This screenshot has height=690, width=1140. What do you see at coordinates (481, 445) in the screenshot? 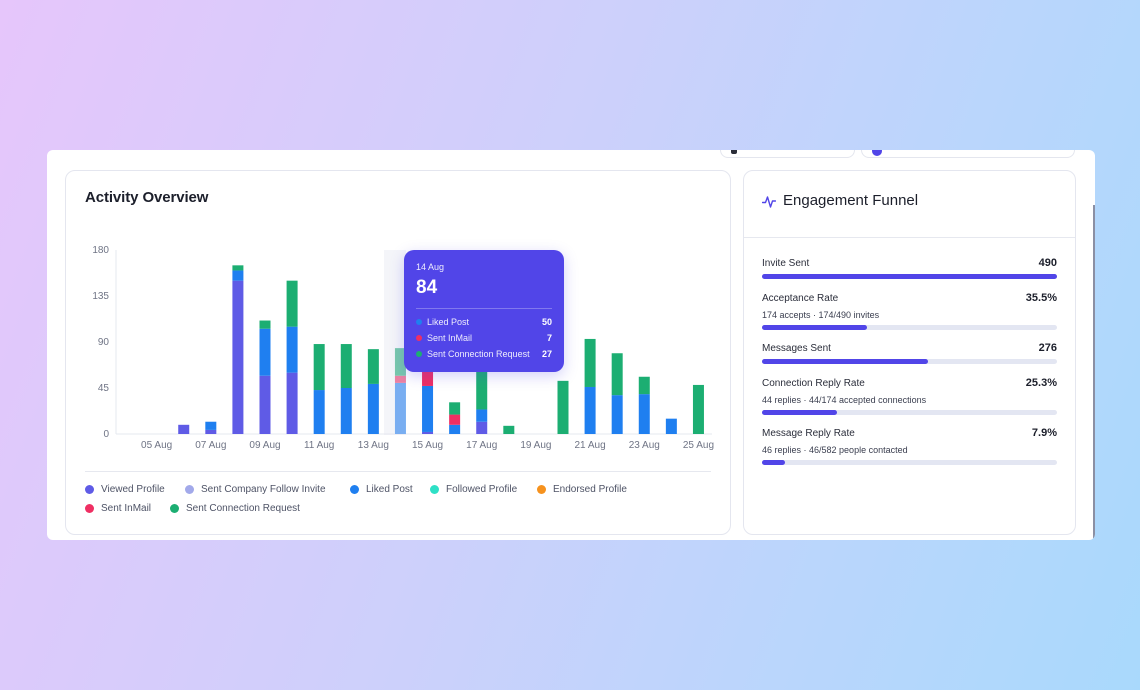
I see `x-tick-label: 17 Aug` at bounding box center [481, 445].